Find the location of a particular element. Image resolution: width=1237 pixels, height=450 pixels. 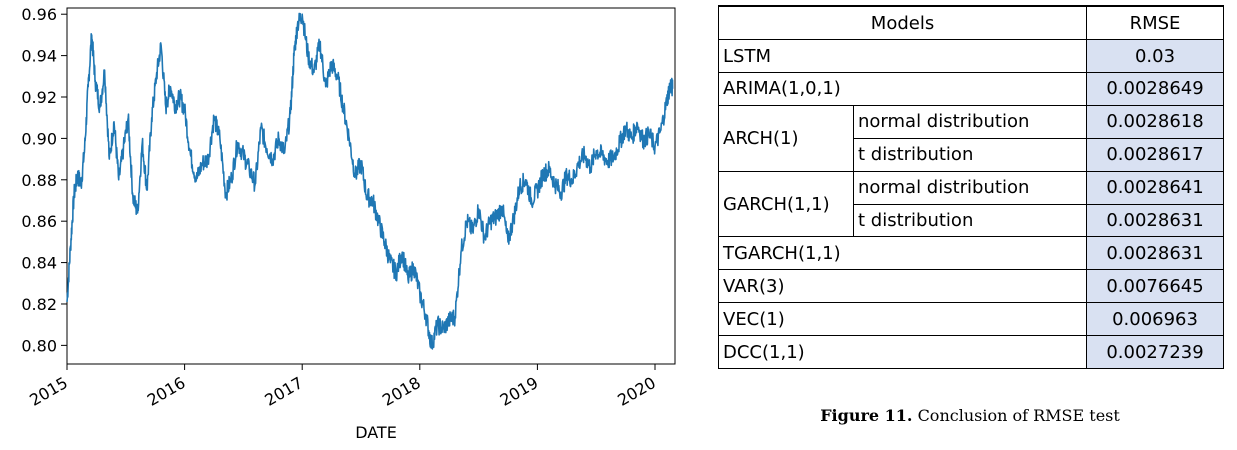

table-row-var: VAR(3) 0.0076645 is located at coordinates (971, 286).